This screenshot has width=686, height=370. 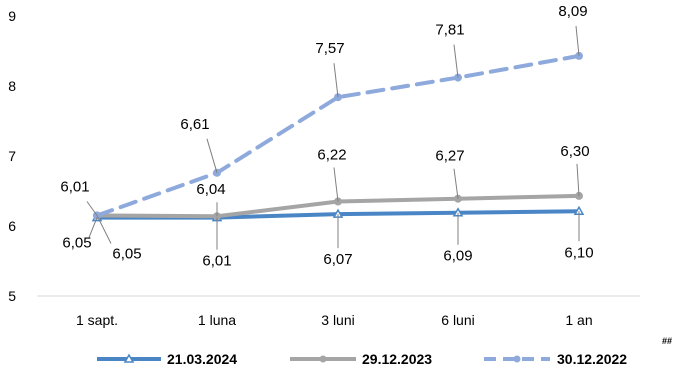 What do you see at coordinates (194, 124) in the screenshot?
I see `data-label: 6,61` at bounding box center [194, 124].